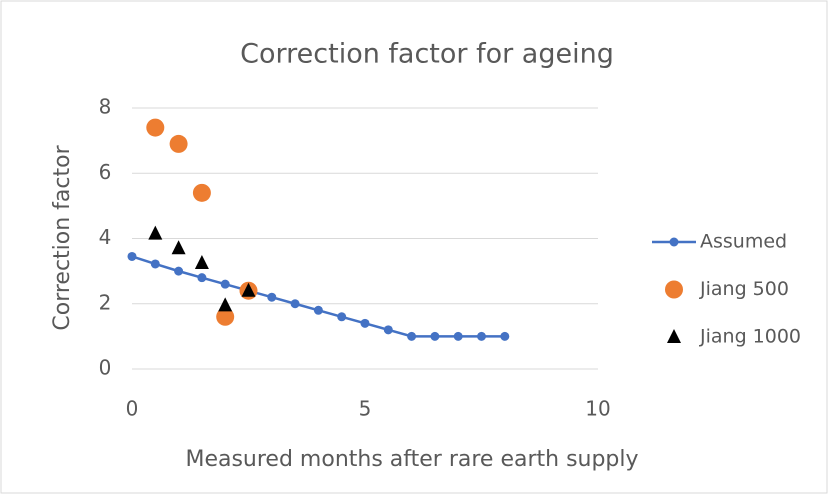 The image size is (830, 496). What do you see at coordinates (597, 409) in the screenshot?
I see `x-tick-label: 10` at bounding box center [597, 409].